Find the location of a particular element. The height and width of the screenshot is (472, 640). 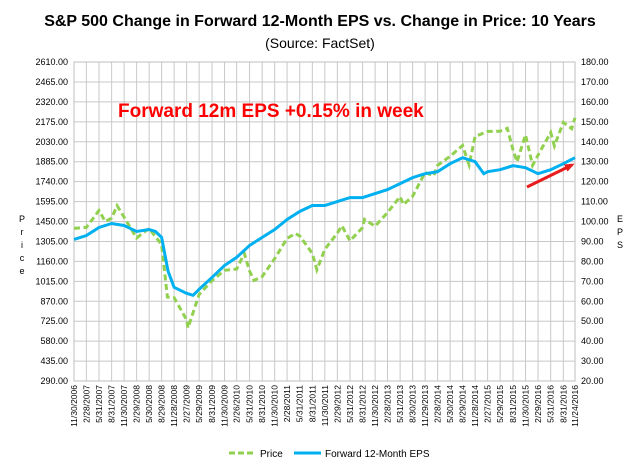

y-tick-label-left: 870.00 is located at coordinates (54, 301).